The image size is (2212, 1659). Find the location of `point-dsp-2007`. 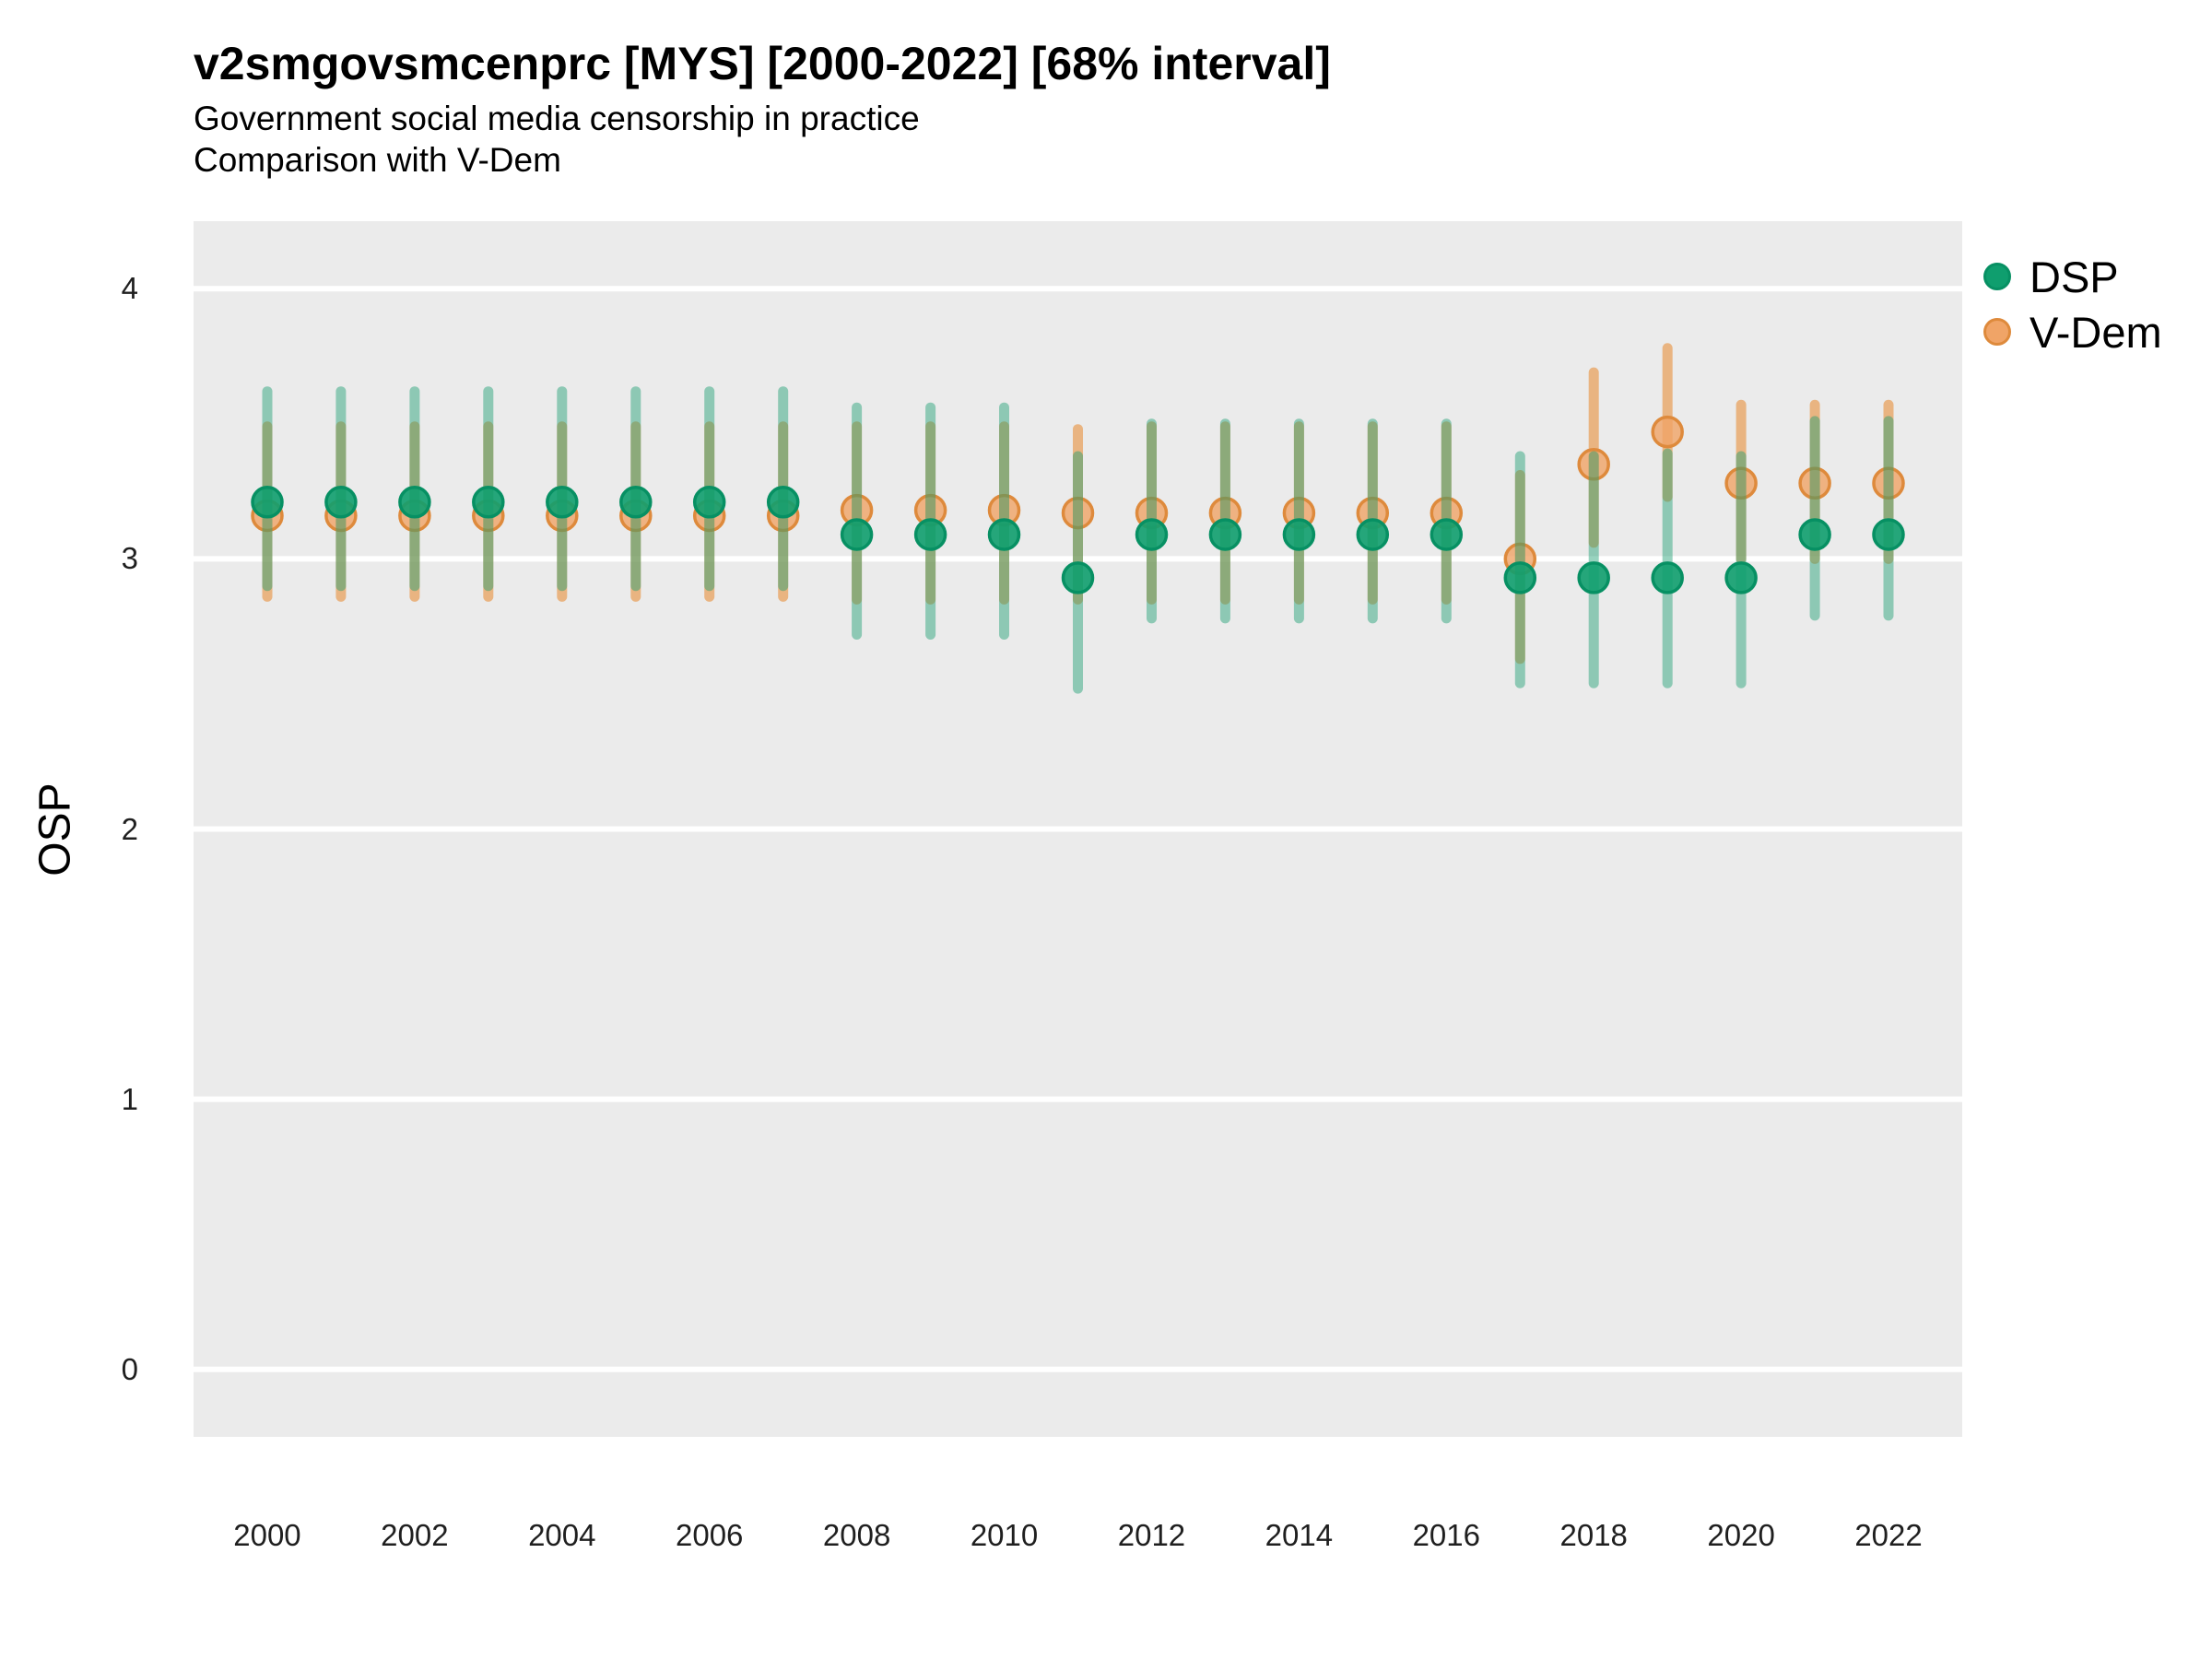

point-dsp-2007 is located at coordinates (783, 502).